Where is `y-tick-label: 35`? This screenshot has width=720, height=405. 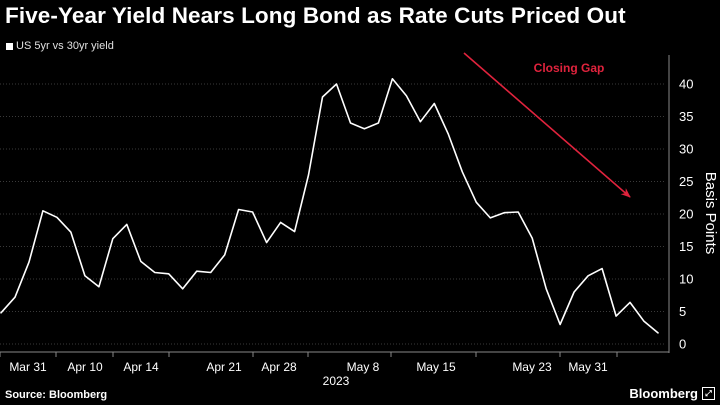
y-tick-label: 35 is located at coordinates (686, 116).